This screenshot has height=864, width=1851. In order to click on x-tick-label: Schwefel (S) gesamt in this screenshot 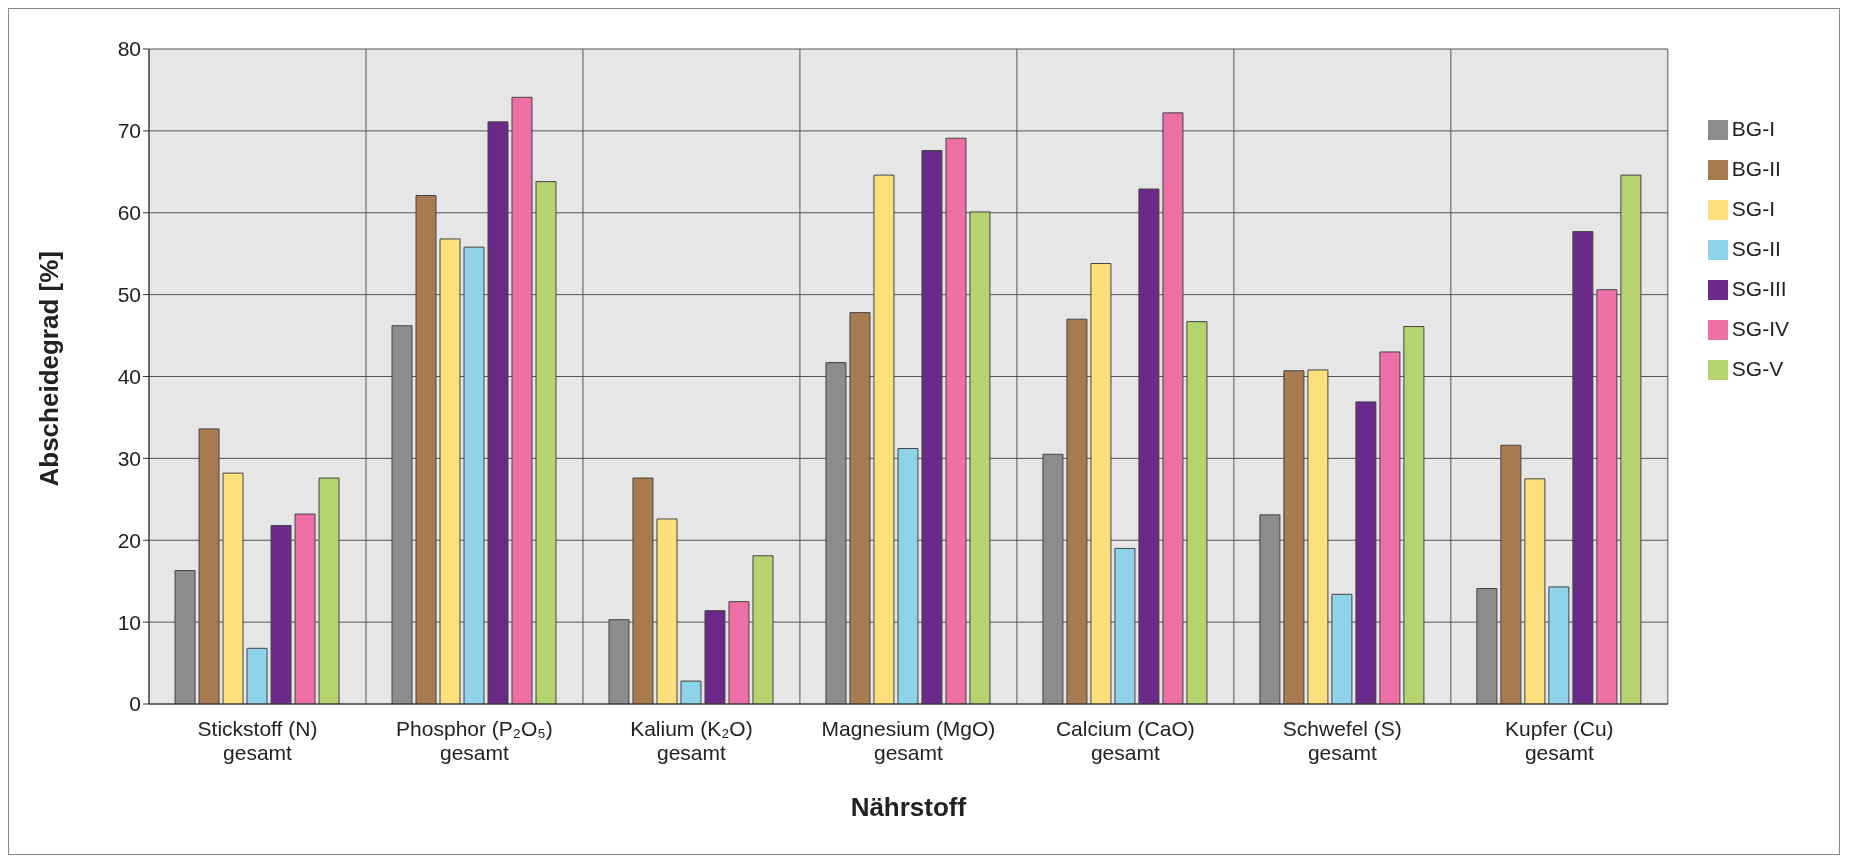, I will do `click(1342, 740)`.